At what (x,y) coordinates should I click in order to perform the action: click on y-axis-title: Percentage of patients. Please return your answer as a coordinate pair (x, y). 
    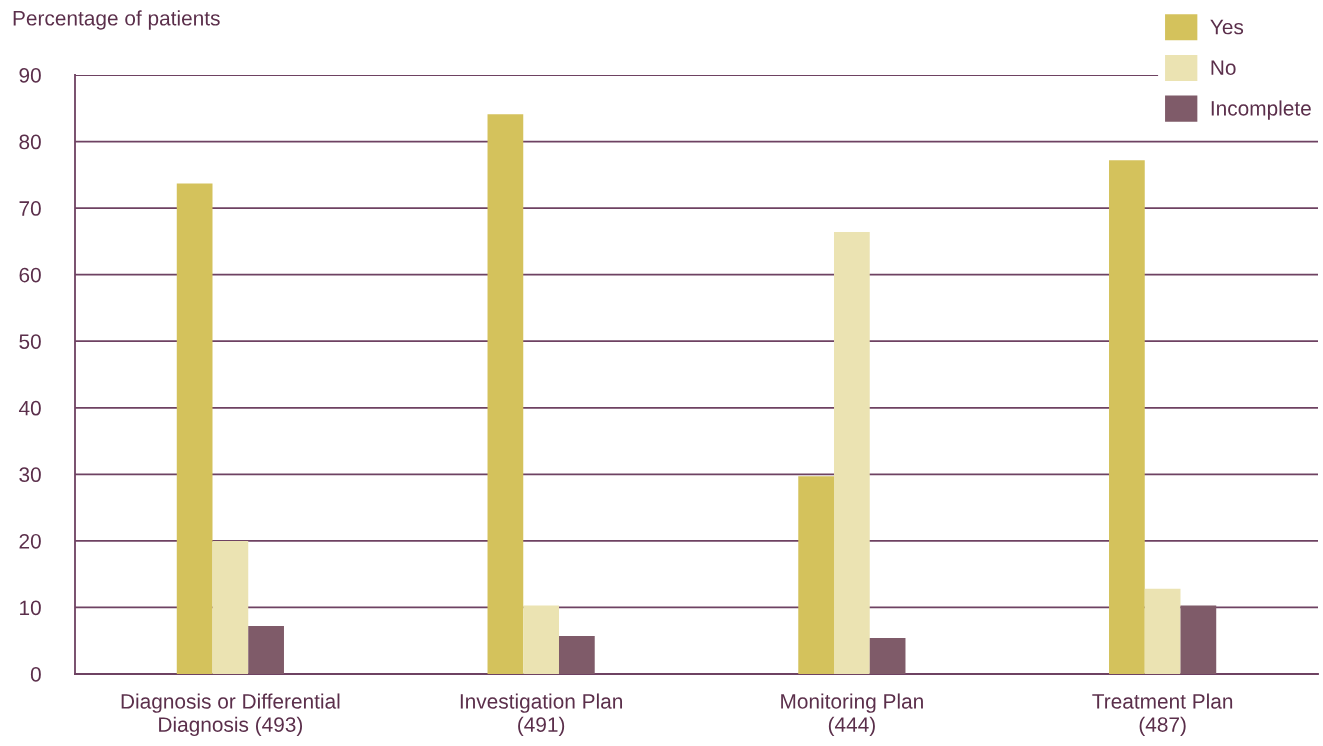
    Looking at the image, I should click on (116, 20).